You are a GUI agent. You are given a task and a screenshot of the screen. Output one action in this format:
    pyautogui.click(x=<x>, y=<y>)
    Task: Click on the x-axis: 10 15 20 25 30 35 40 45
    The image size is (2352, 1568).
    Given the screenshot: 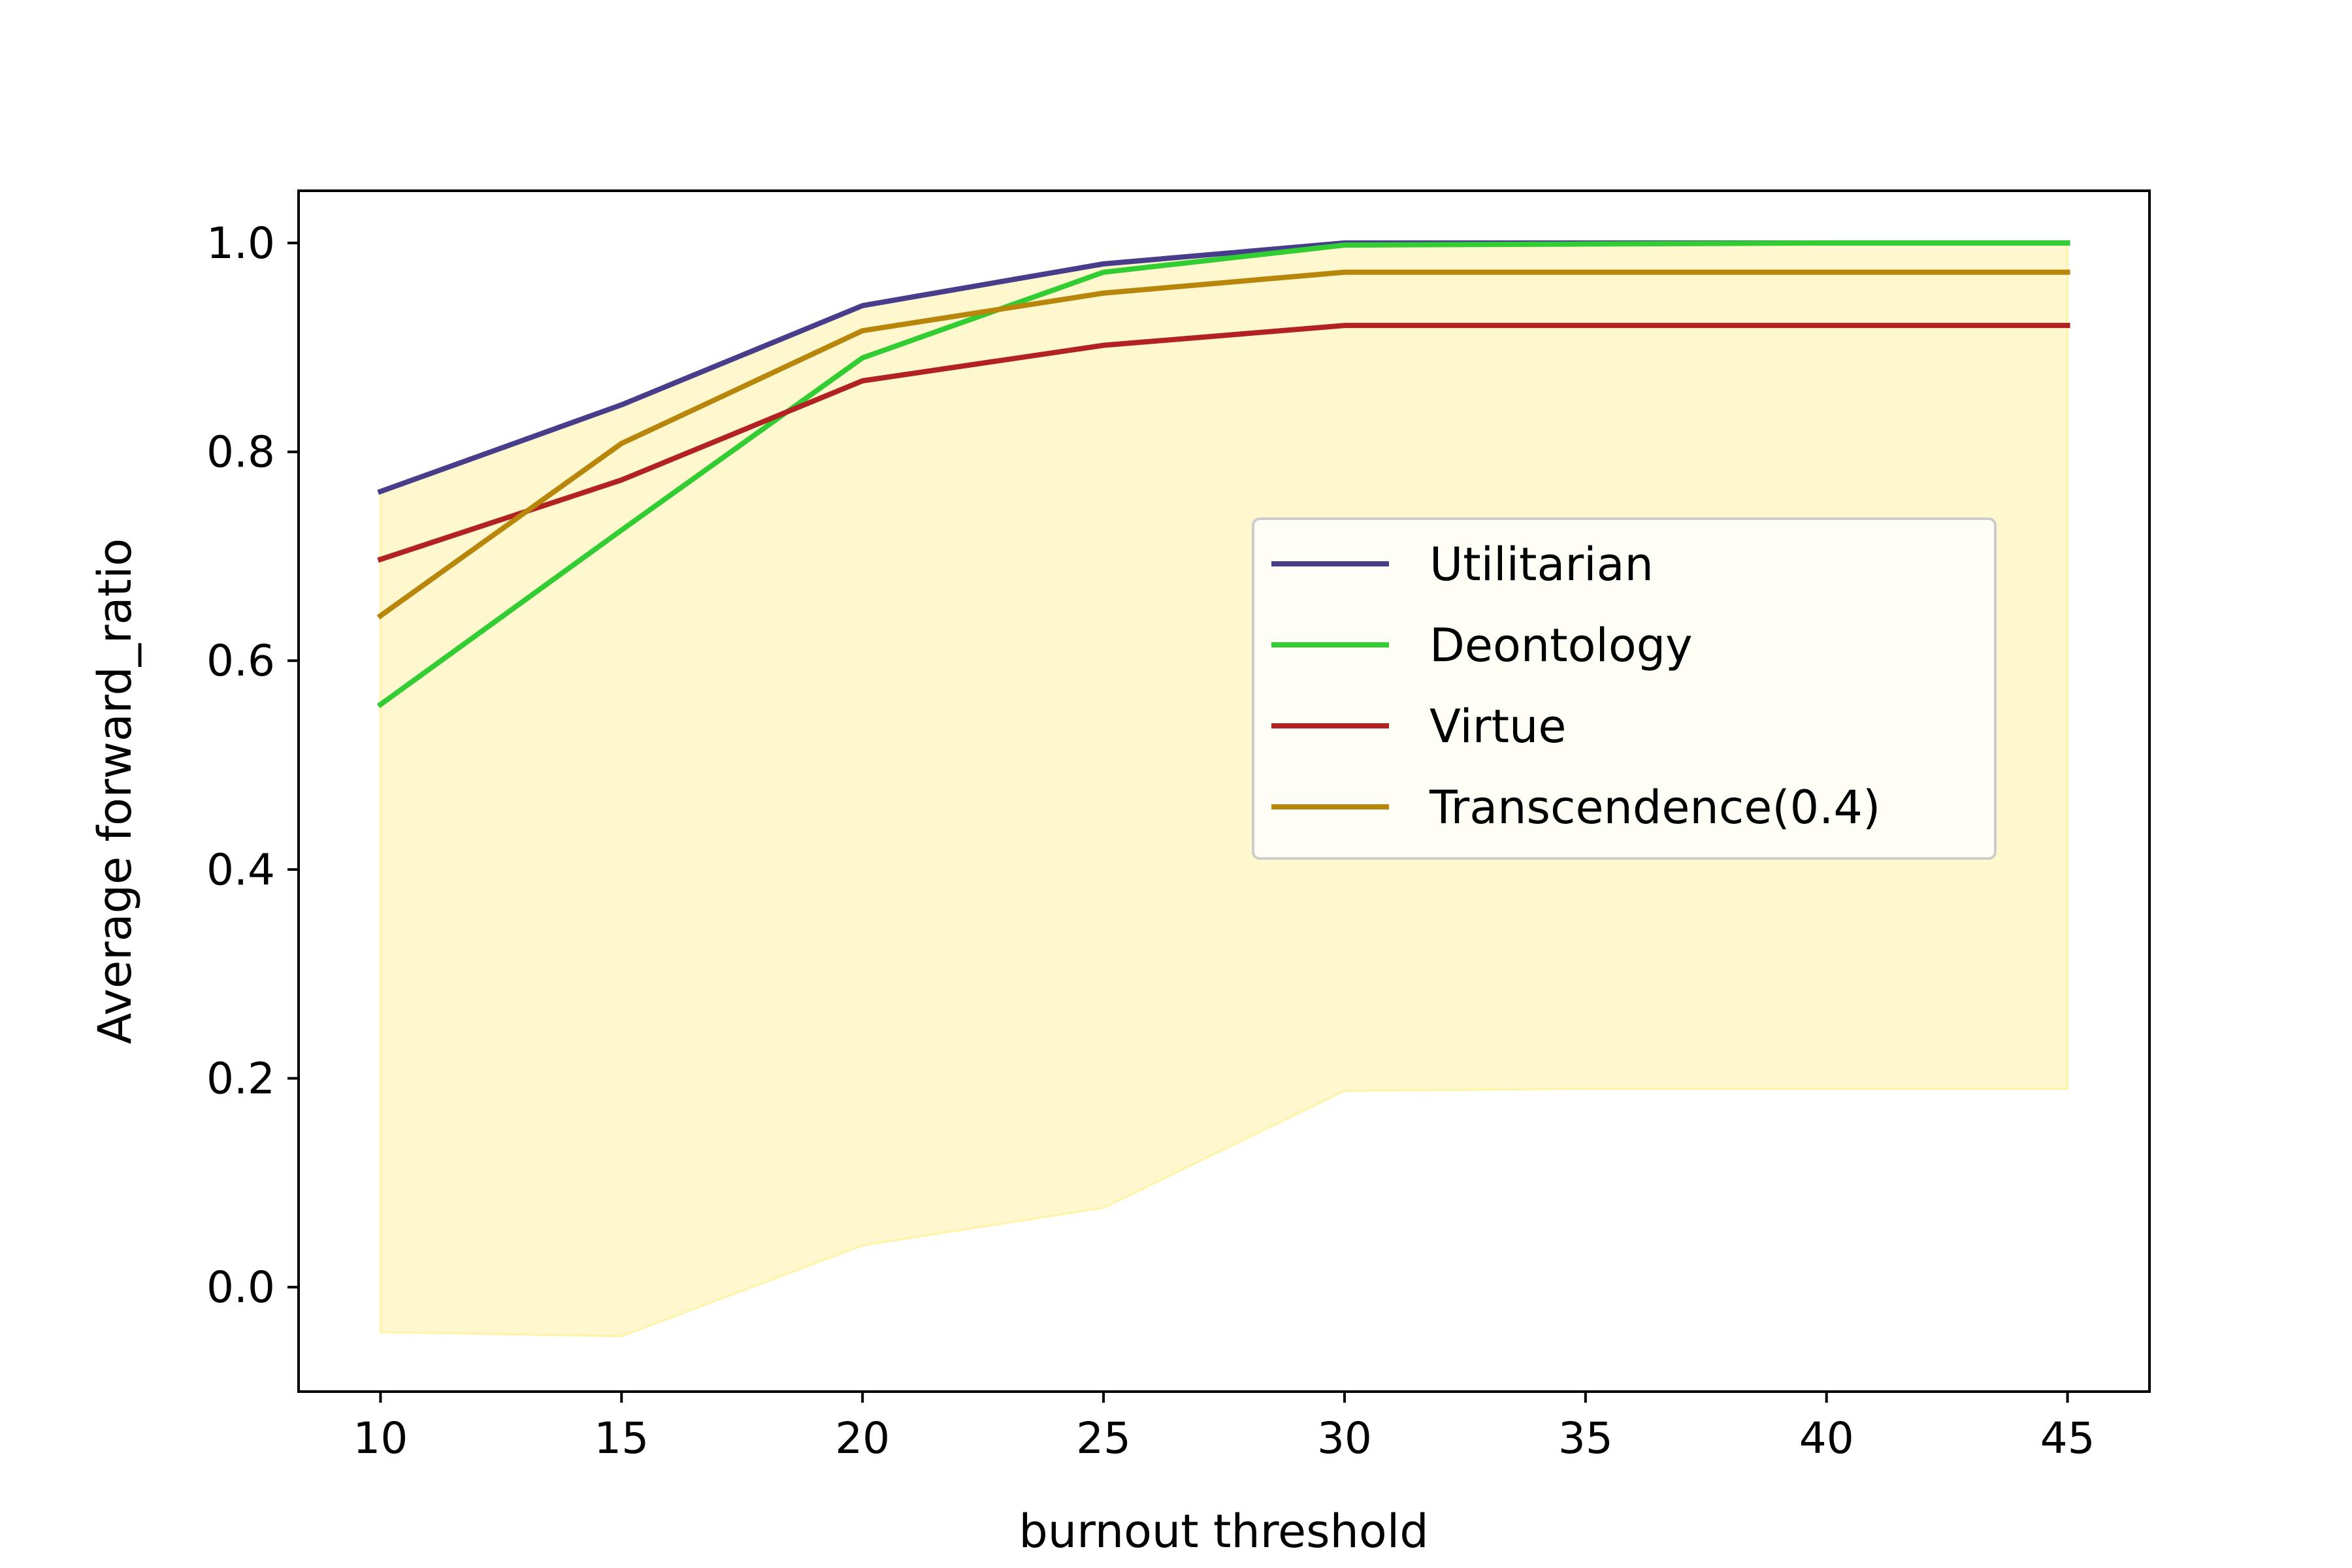 What is the action you would take?
    pyautogui.click(x=1224, y=1427)
    